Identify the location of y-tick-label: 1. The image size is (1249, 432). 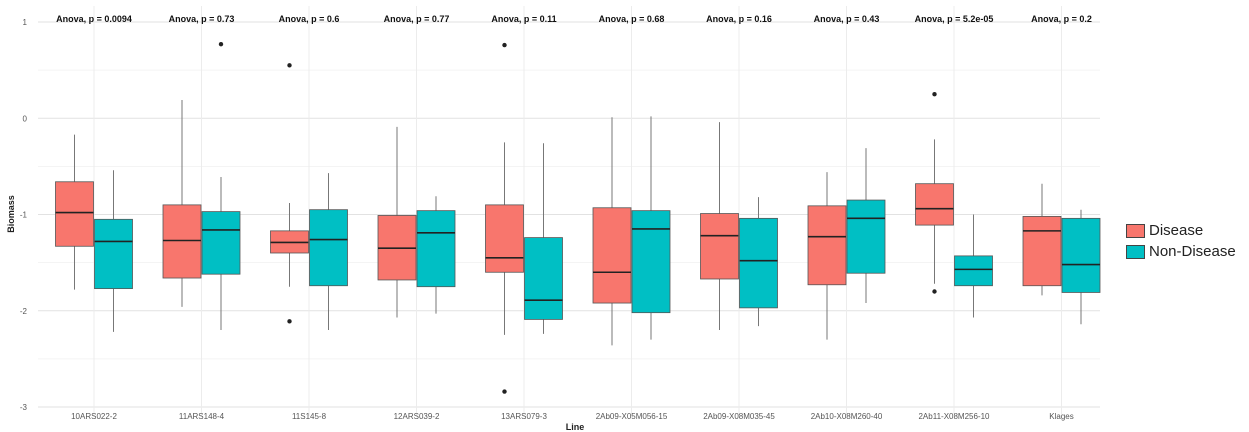
(25, 22).